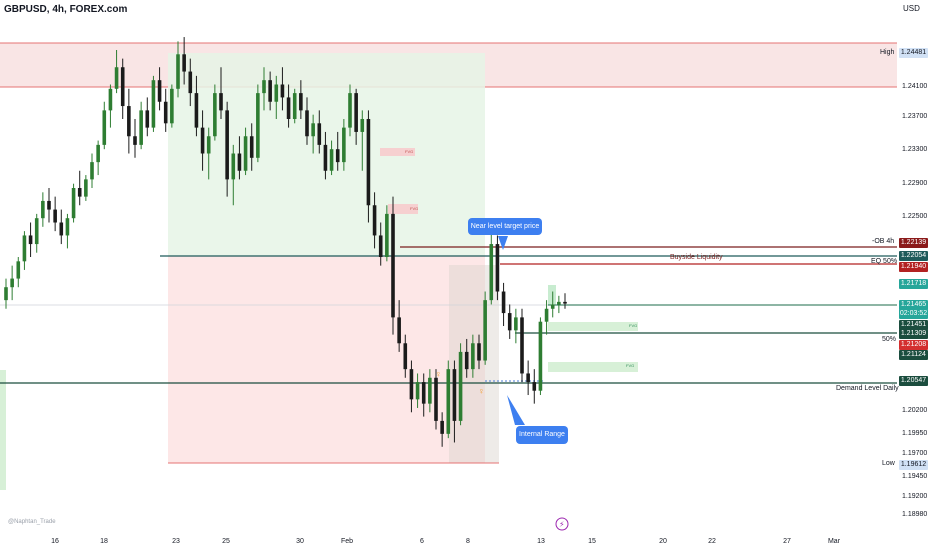  What do you see at coordinates (914, 183) in the screenshot?
I see `y-tick-label: 1.22900` at bounding box center [914, 183].